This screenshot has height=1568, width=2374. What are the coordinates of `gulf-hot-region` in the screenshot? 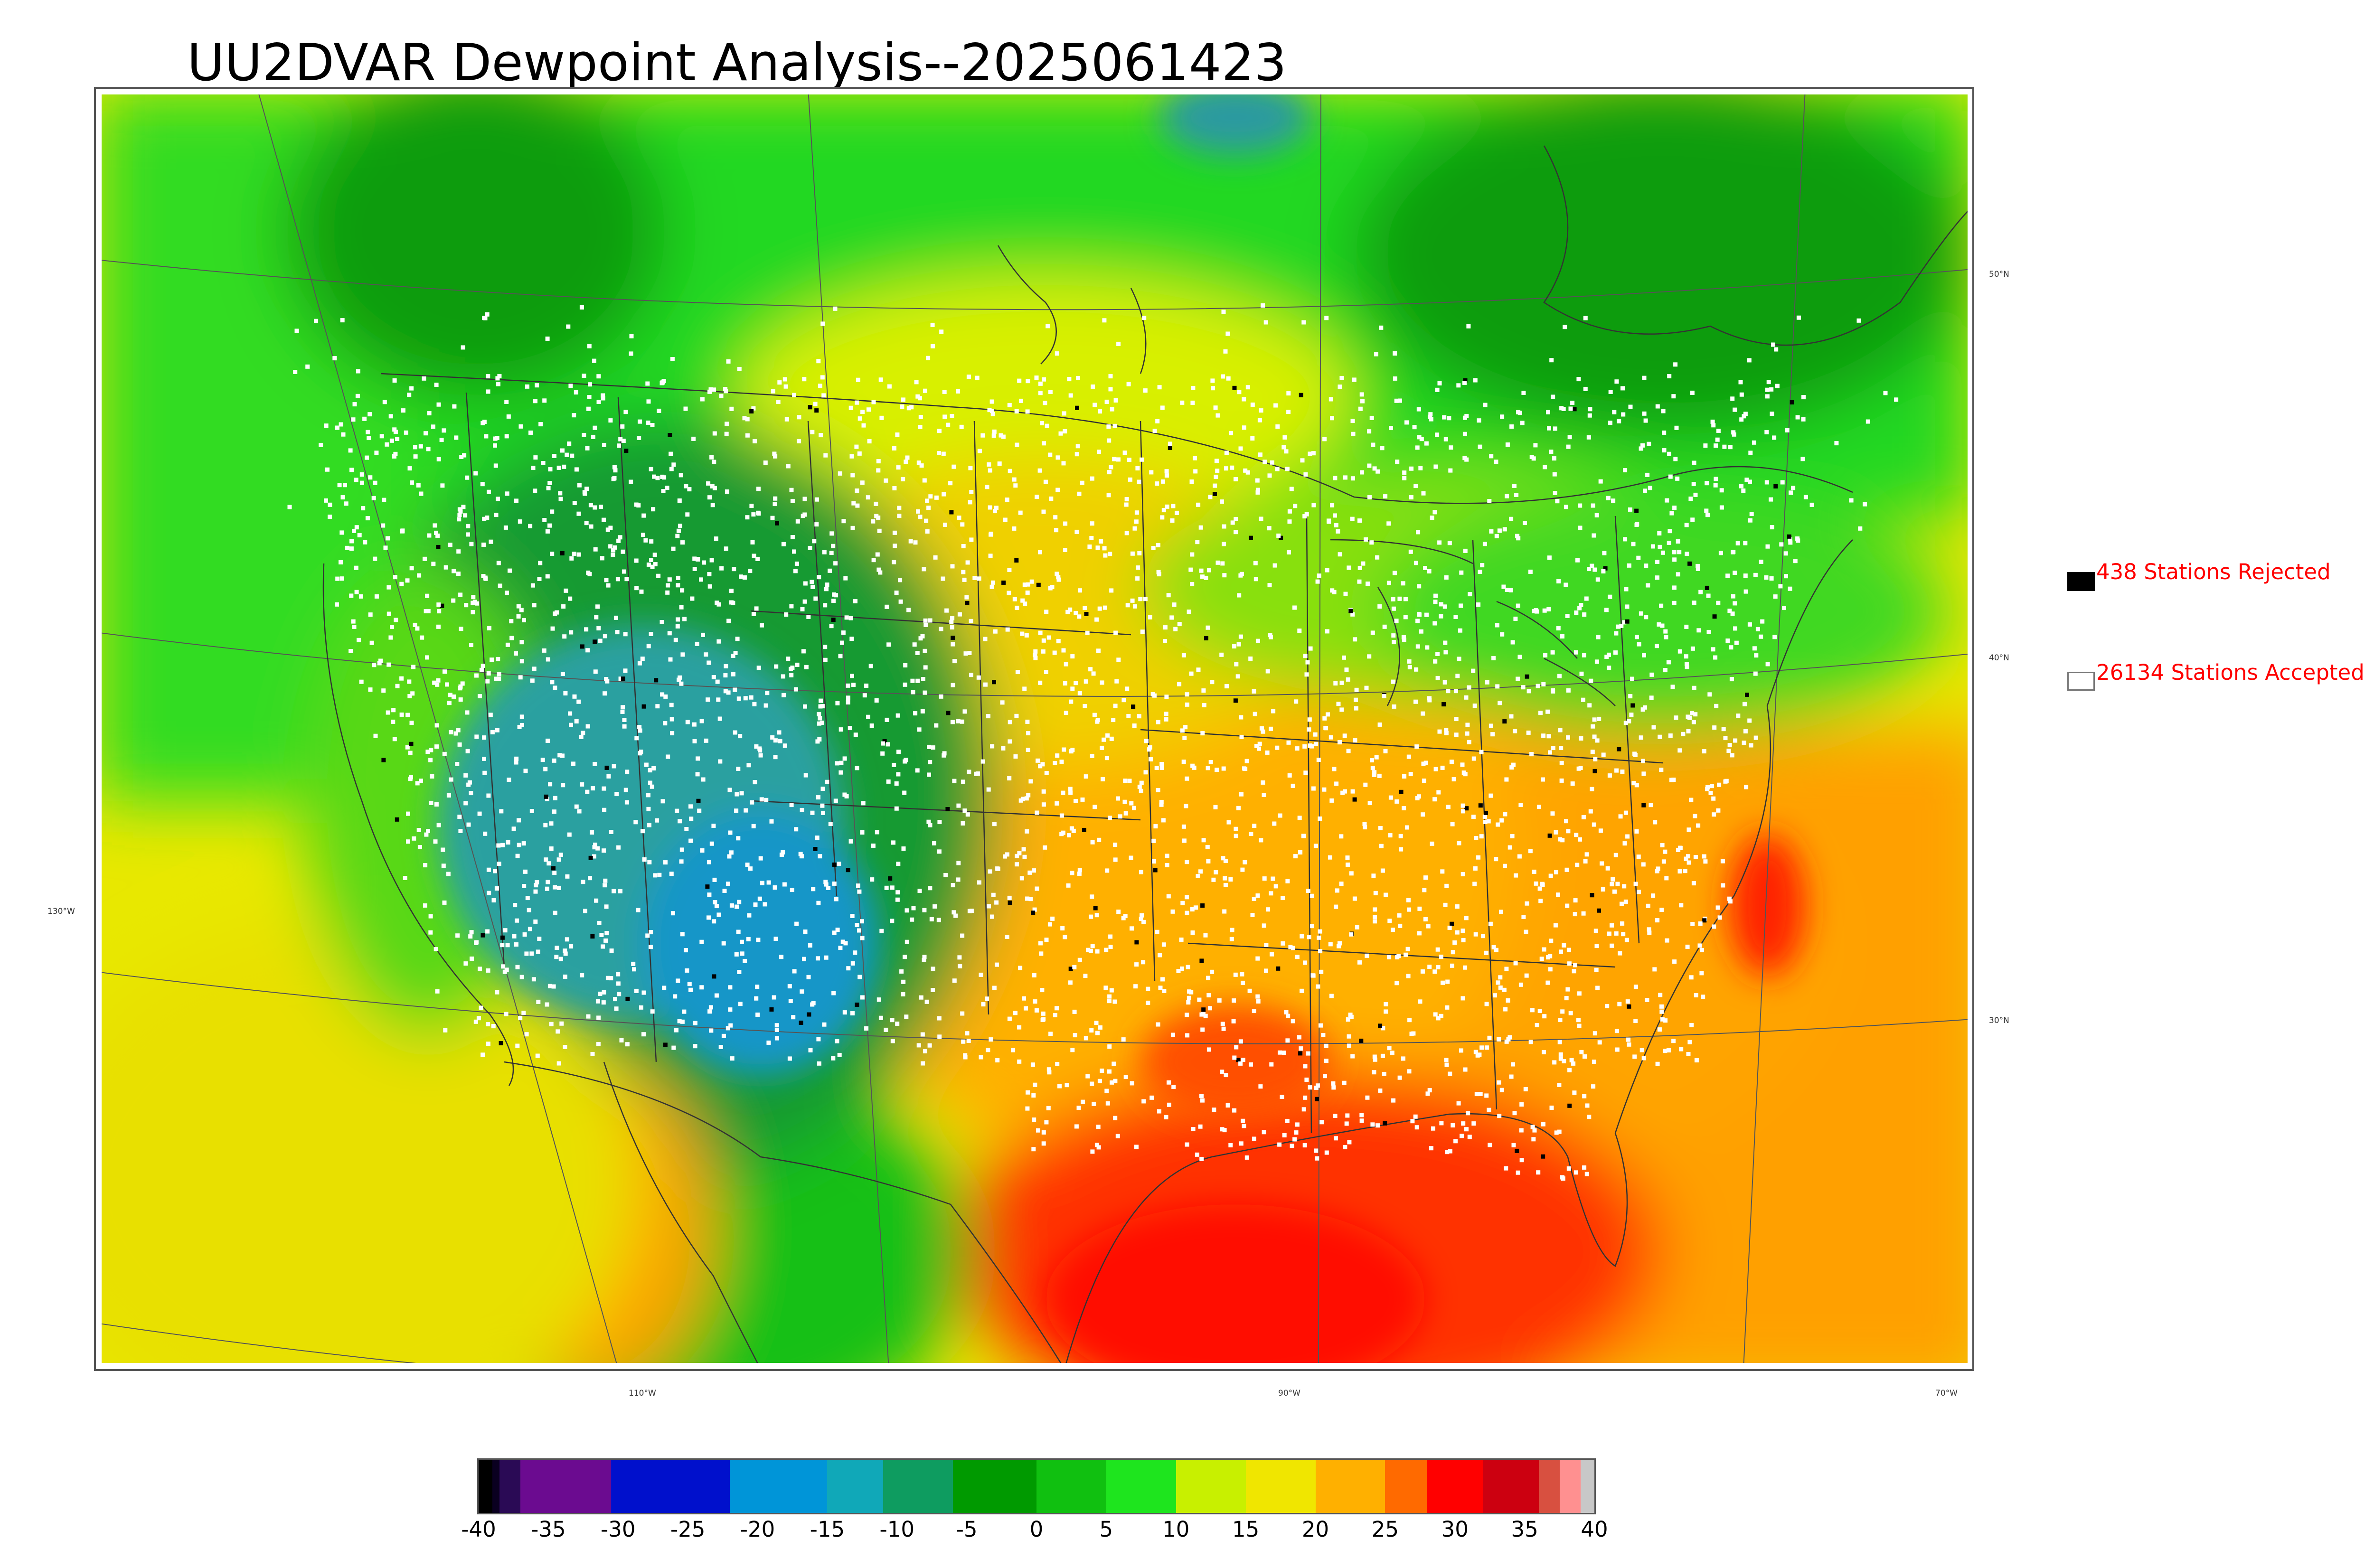 It's located at (1235, 1283).